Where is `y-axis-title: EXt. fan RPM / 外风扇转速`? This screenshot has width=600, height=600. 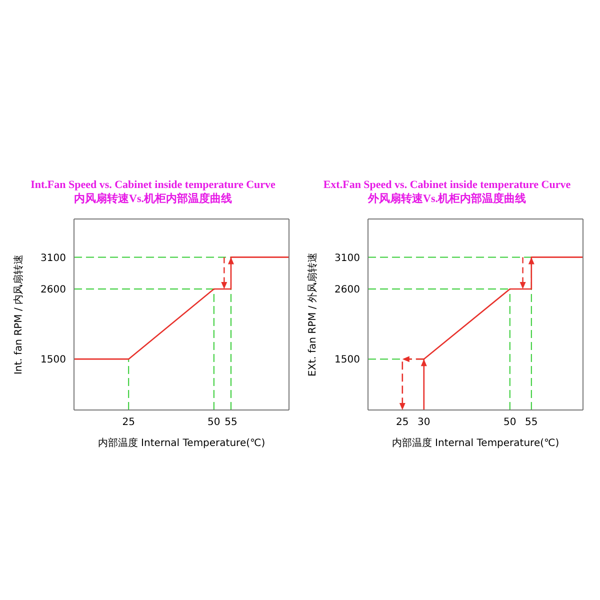
y-axis-title: EXt. fan RPM / 外风扇转速 is located at coordinates (312, 314).